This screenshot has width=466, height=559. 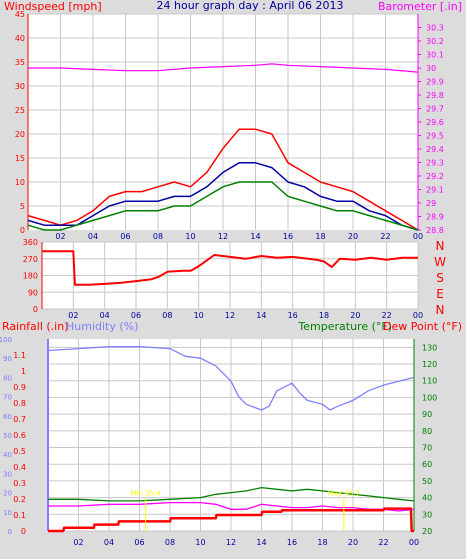 I want to click on barometer-axis-label: Barometer [.in], so click(x=420, y=6).